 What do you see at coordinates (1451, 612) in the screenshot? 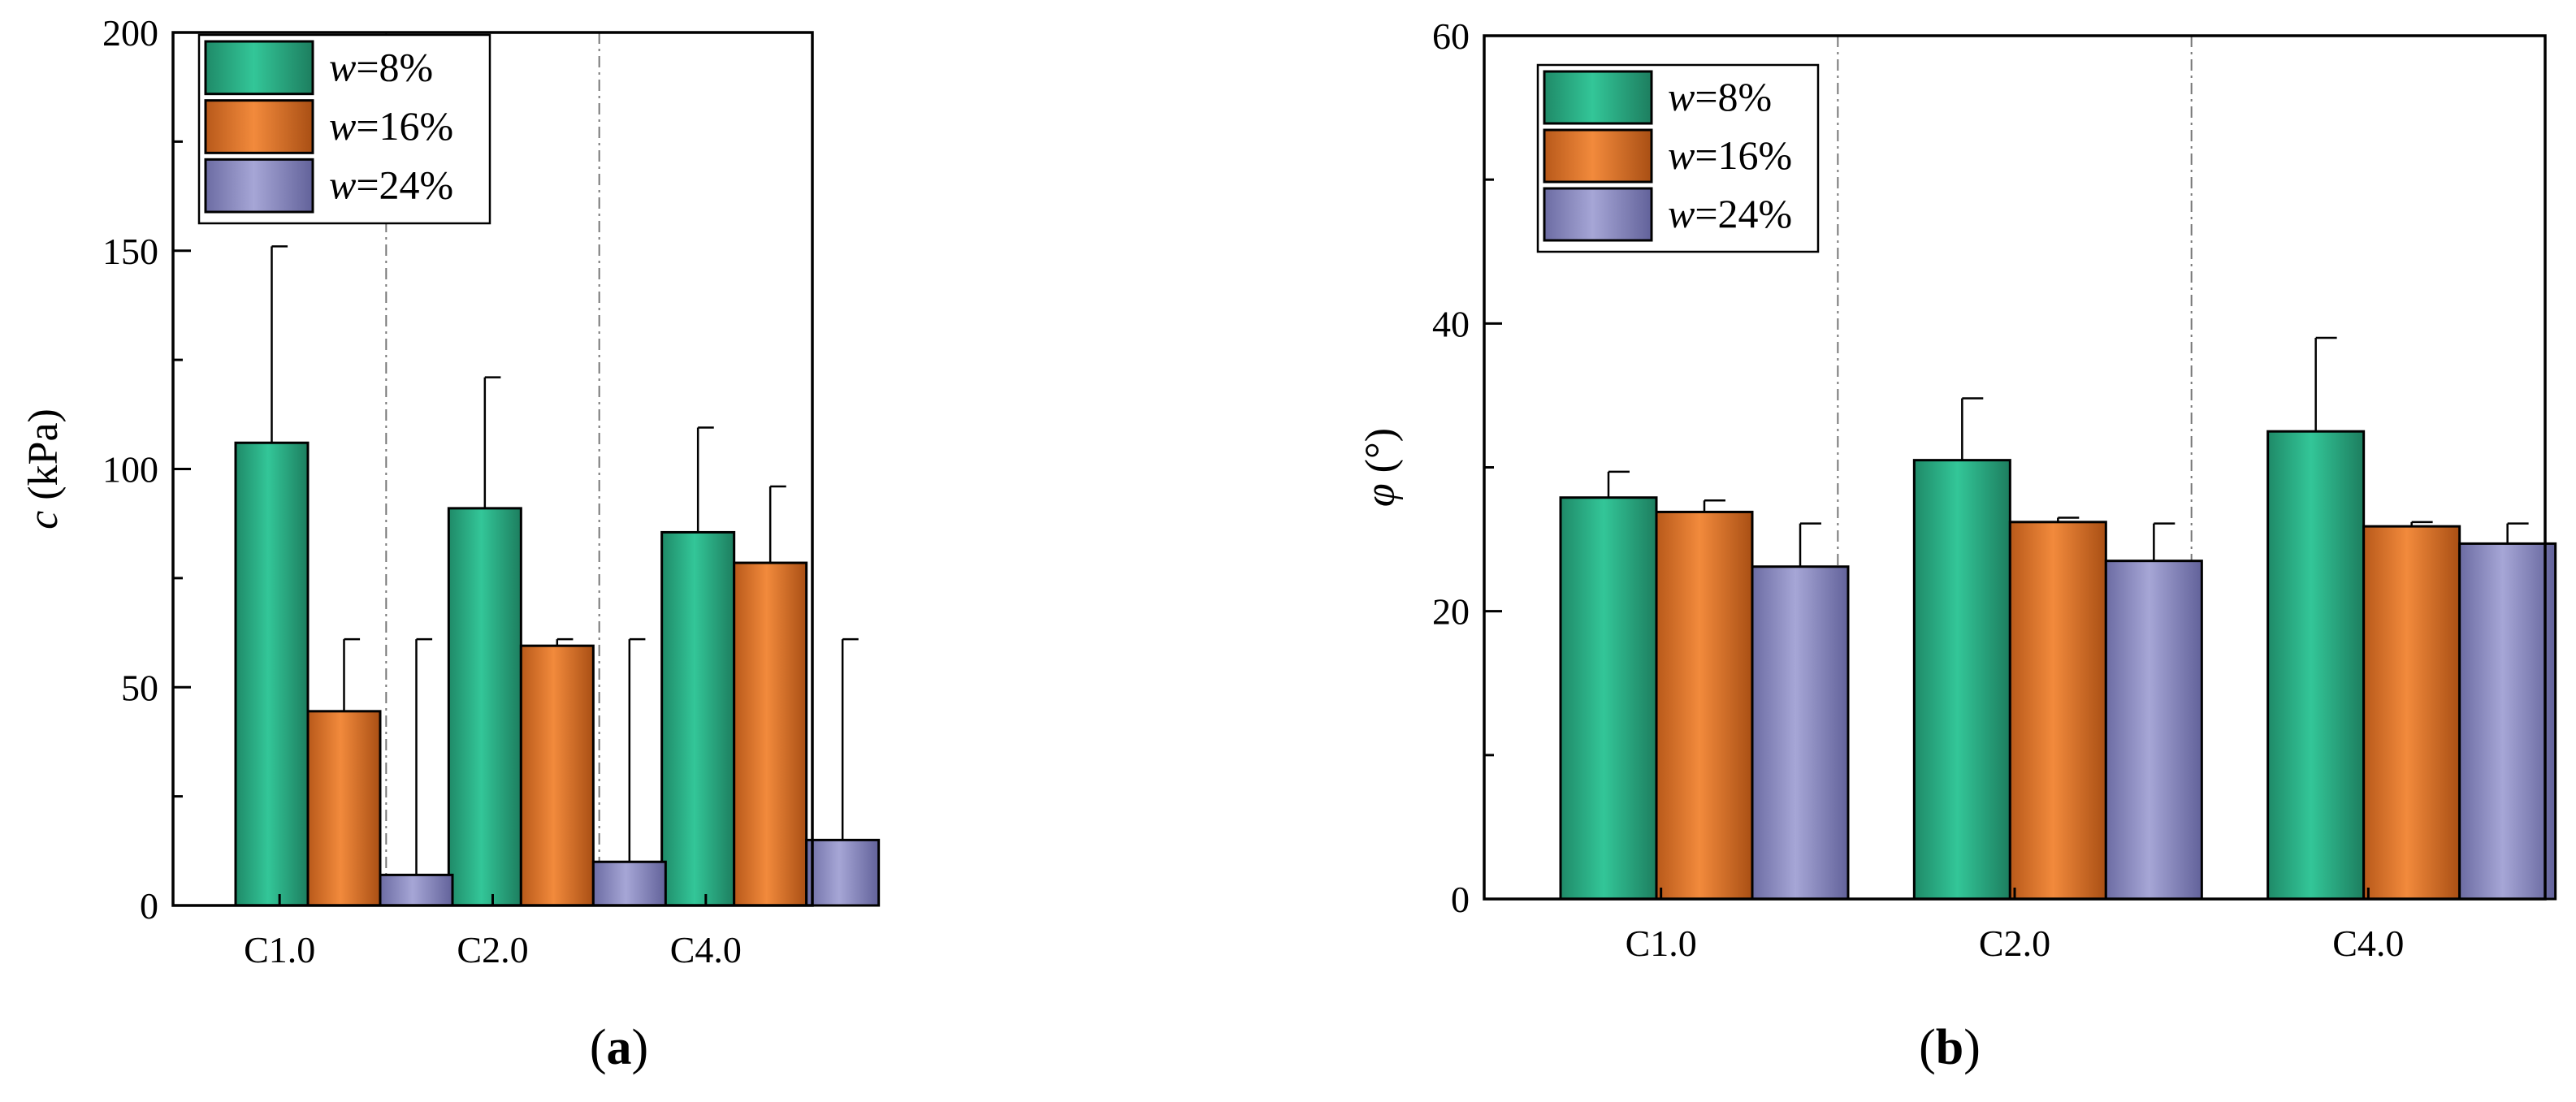
I see `y-tick-label: 20` at bounding box center [1451, 612].